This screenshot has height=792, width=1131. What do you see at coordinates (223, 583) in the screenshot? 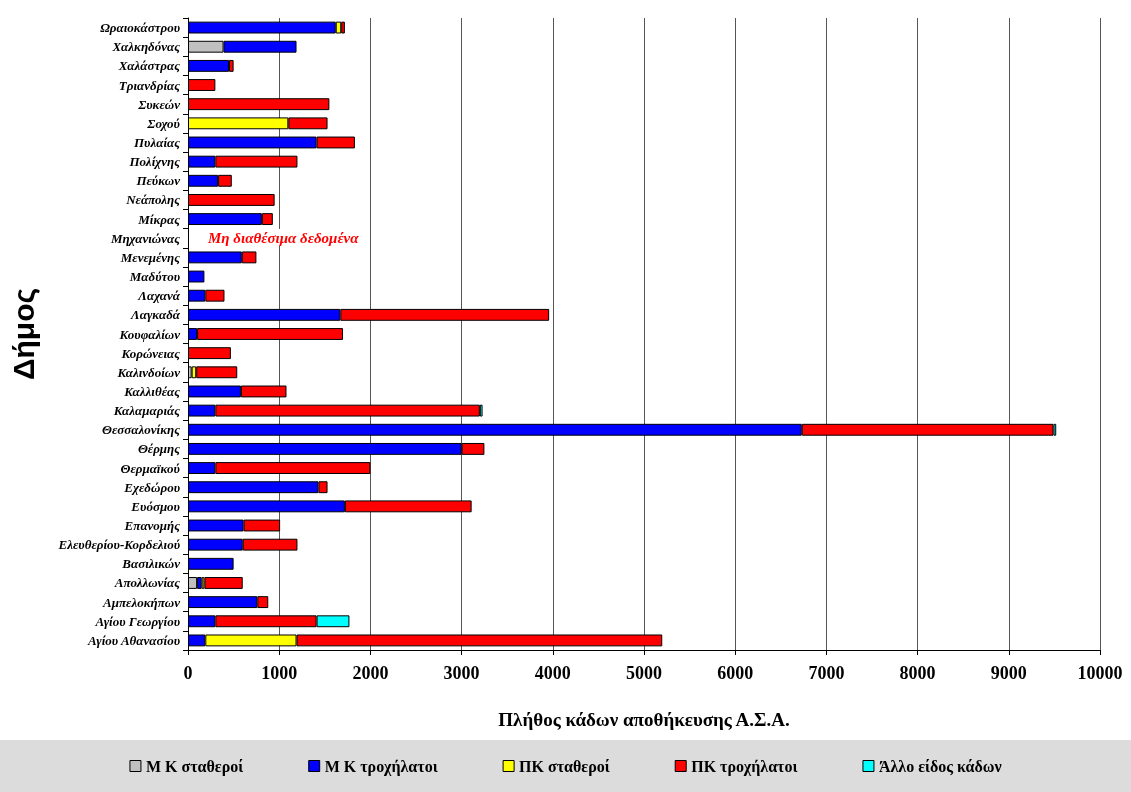
I see `bar` at bounding box center [223, 583].